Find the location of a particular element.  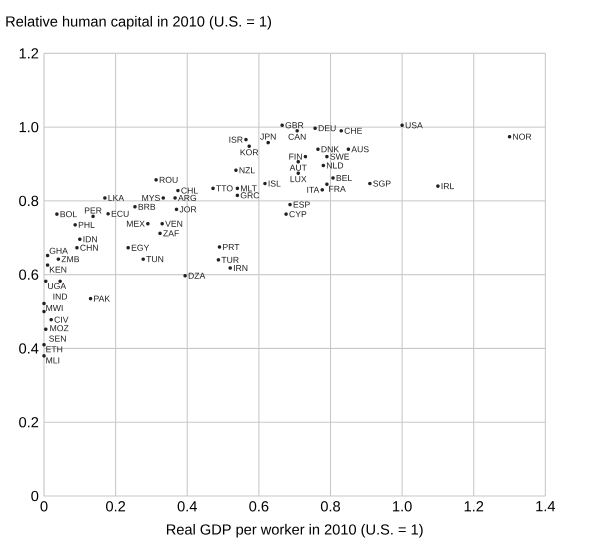

data-label: ETH is located at coordinates (54, 349).